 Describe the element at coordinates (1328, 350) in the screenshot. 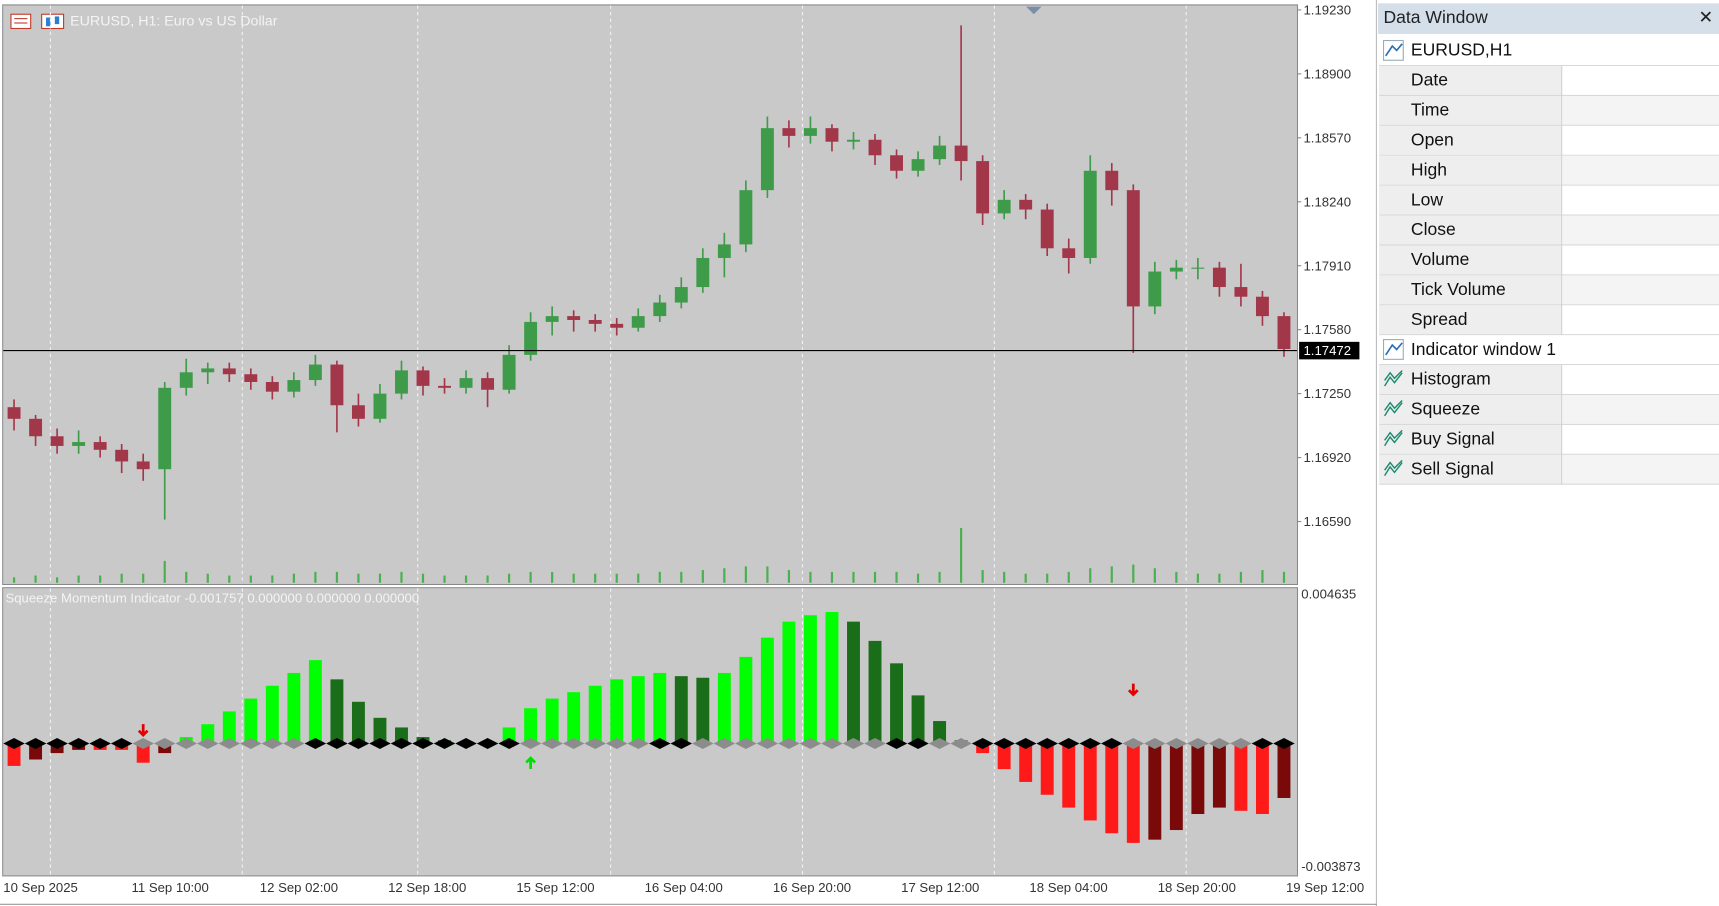

I see `current-price-label: 1.17472` at that location.